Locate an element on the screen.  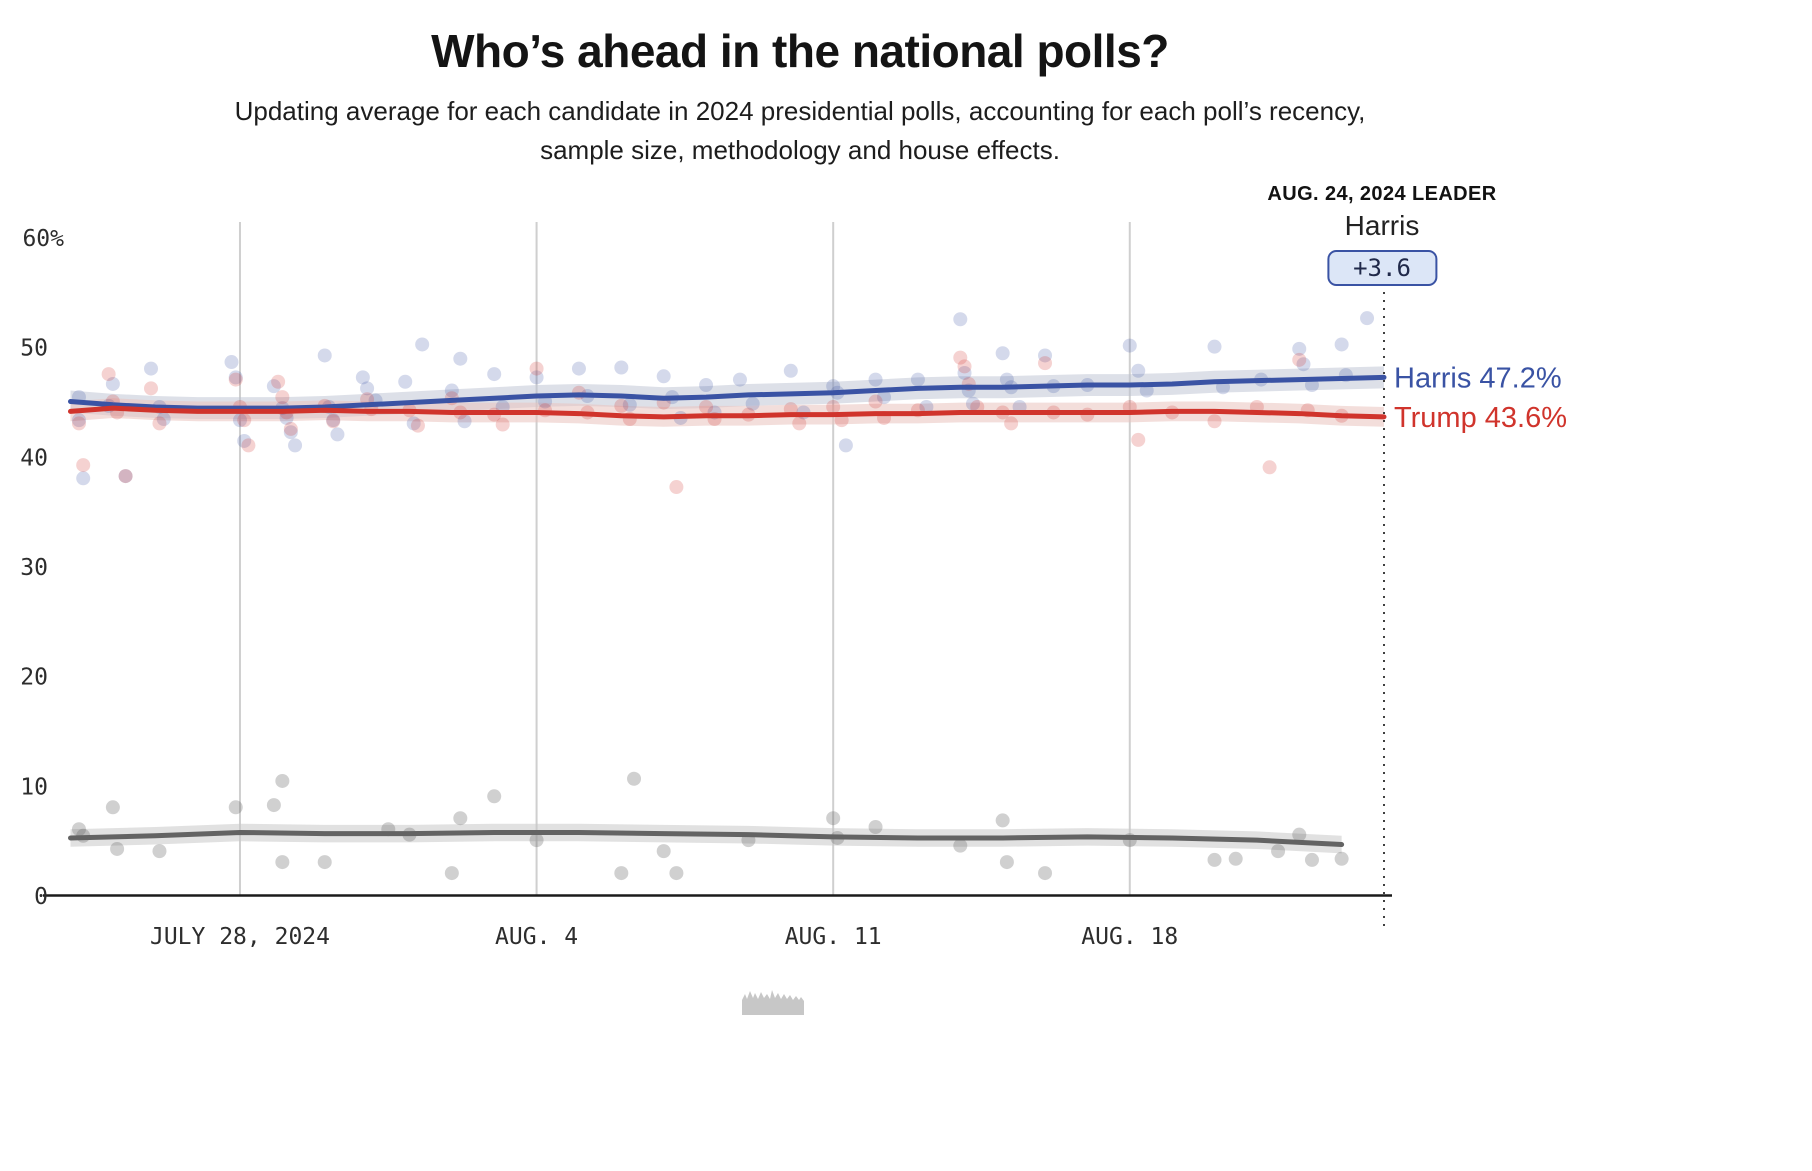
svg-text: AUG. 18 is located at coordinates (1129, 937).